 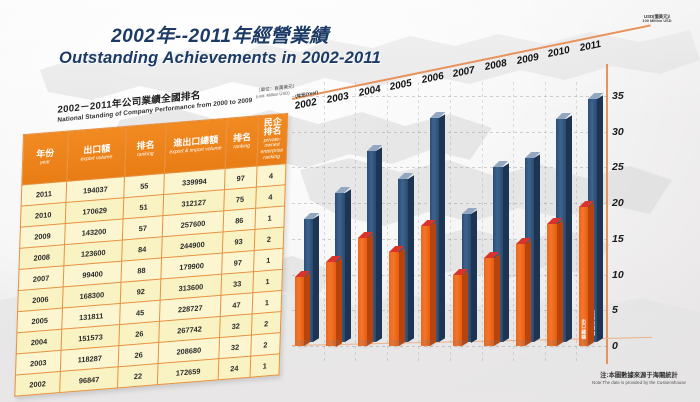 I want to click on cell-export: 96847, so click(x=89, y=380).